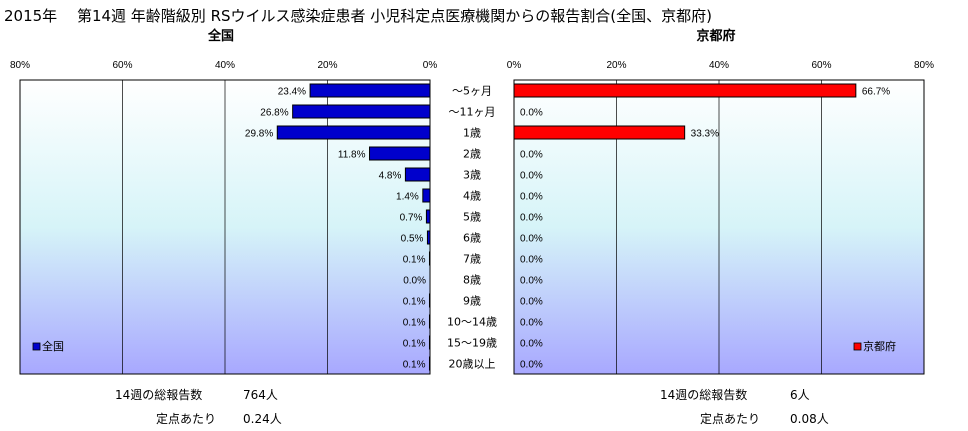 The image size is (968, 431). What do you see at coordinates (36, 346) in the screenshot?
I see `national-legend-swatch` at bounding box center [36, 346].